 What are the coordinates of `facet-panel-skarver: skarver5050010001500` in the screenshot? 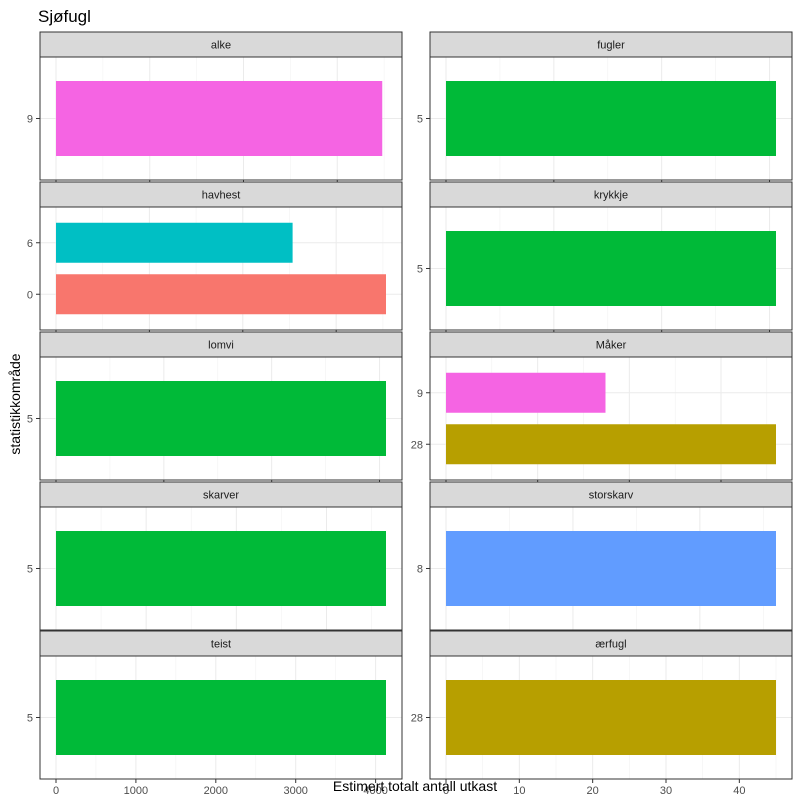 It's located at (215, 564).